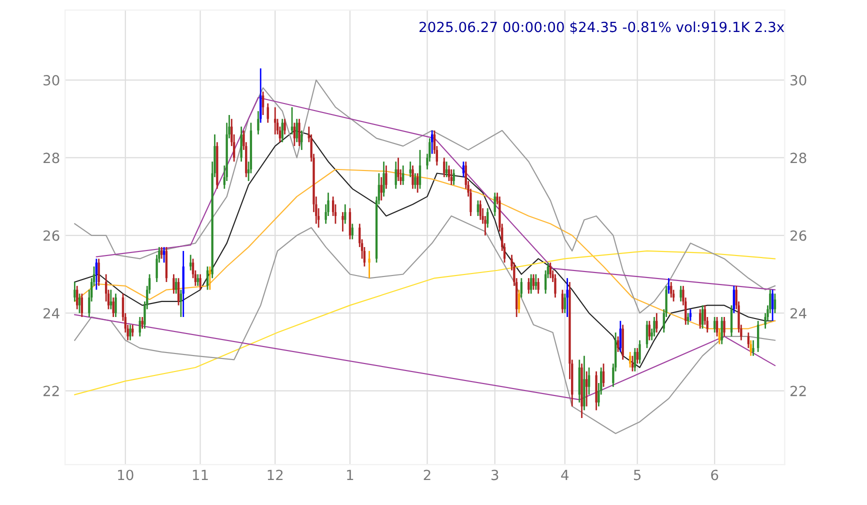 This screenshot has width=867, height=505. Describe the element at coordinates (427, 475) in the screenshot. I see `x-tick-label: 2` at that location.